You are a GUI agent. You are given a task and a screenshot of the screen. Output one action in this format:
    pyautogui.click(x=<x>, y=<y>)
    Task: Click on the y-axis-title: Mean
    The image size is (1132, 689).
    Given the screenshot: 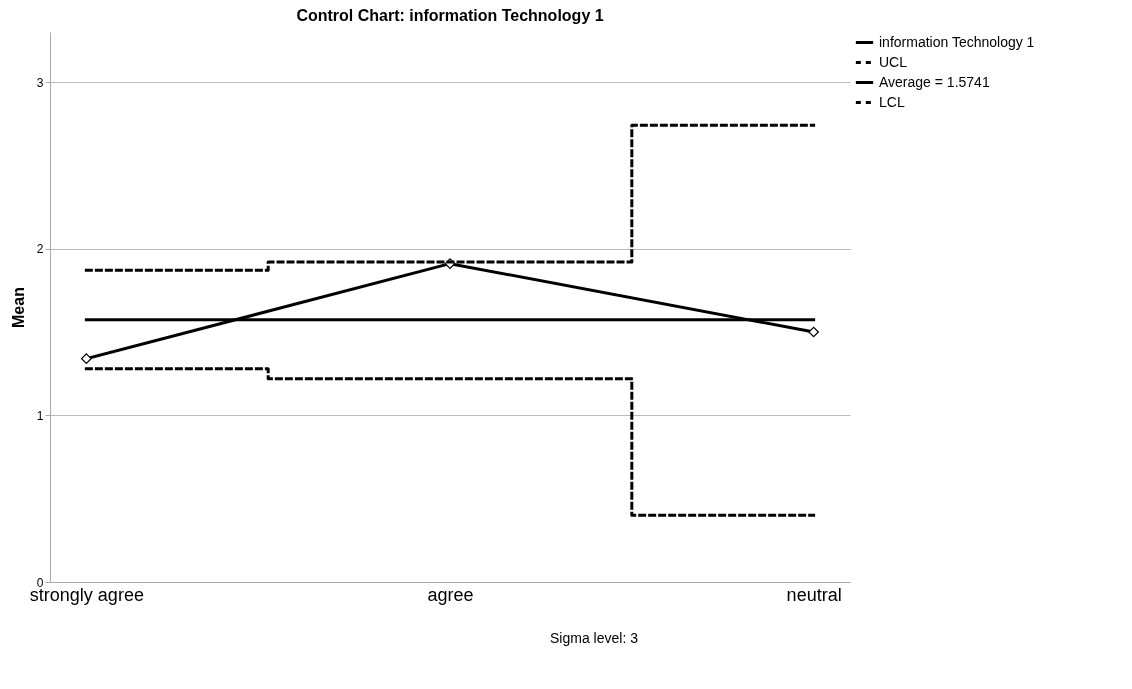 What is the action you would take?
    pyautogui.click(x=18, y=307)
    